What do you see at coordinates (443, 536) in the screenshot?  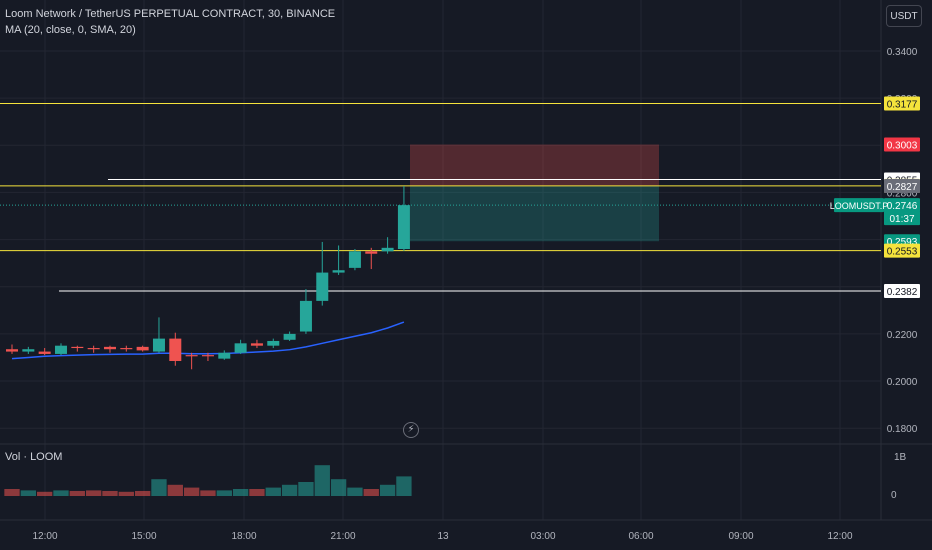 I see `time-axis-tick: 13` at bounding box center [443, 536].